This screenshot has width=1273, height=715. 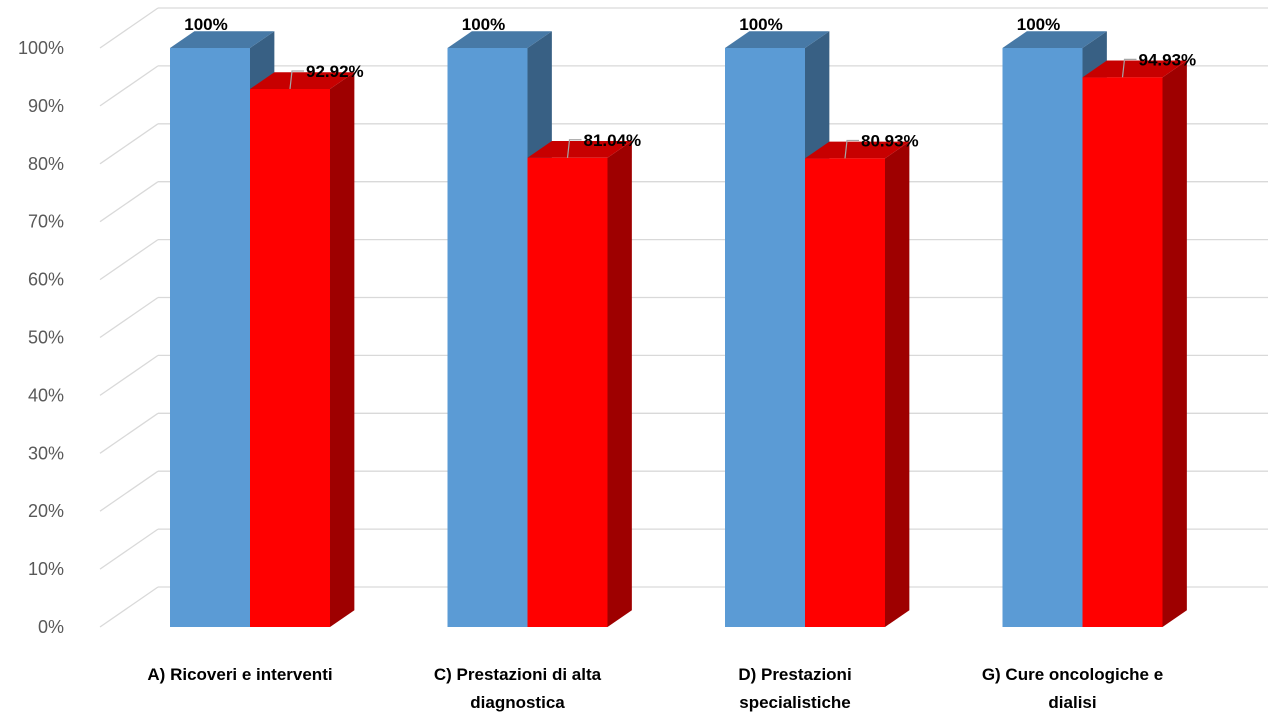 I want to click on y-tick-label: 30%, so click(x=46, y=453).